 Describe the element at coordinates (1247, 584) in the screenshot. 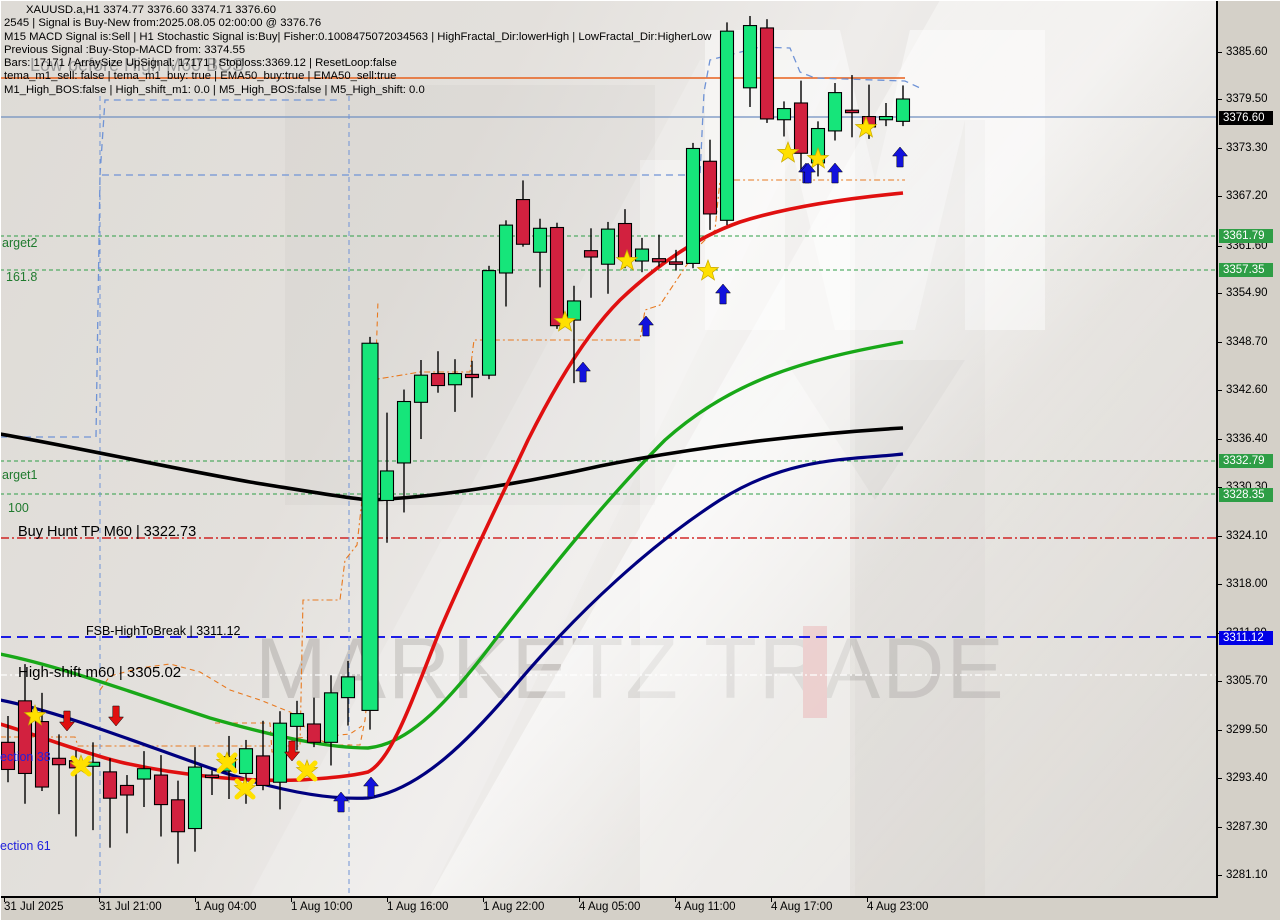

I see `price-label-11: 3318.00` at that location.